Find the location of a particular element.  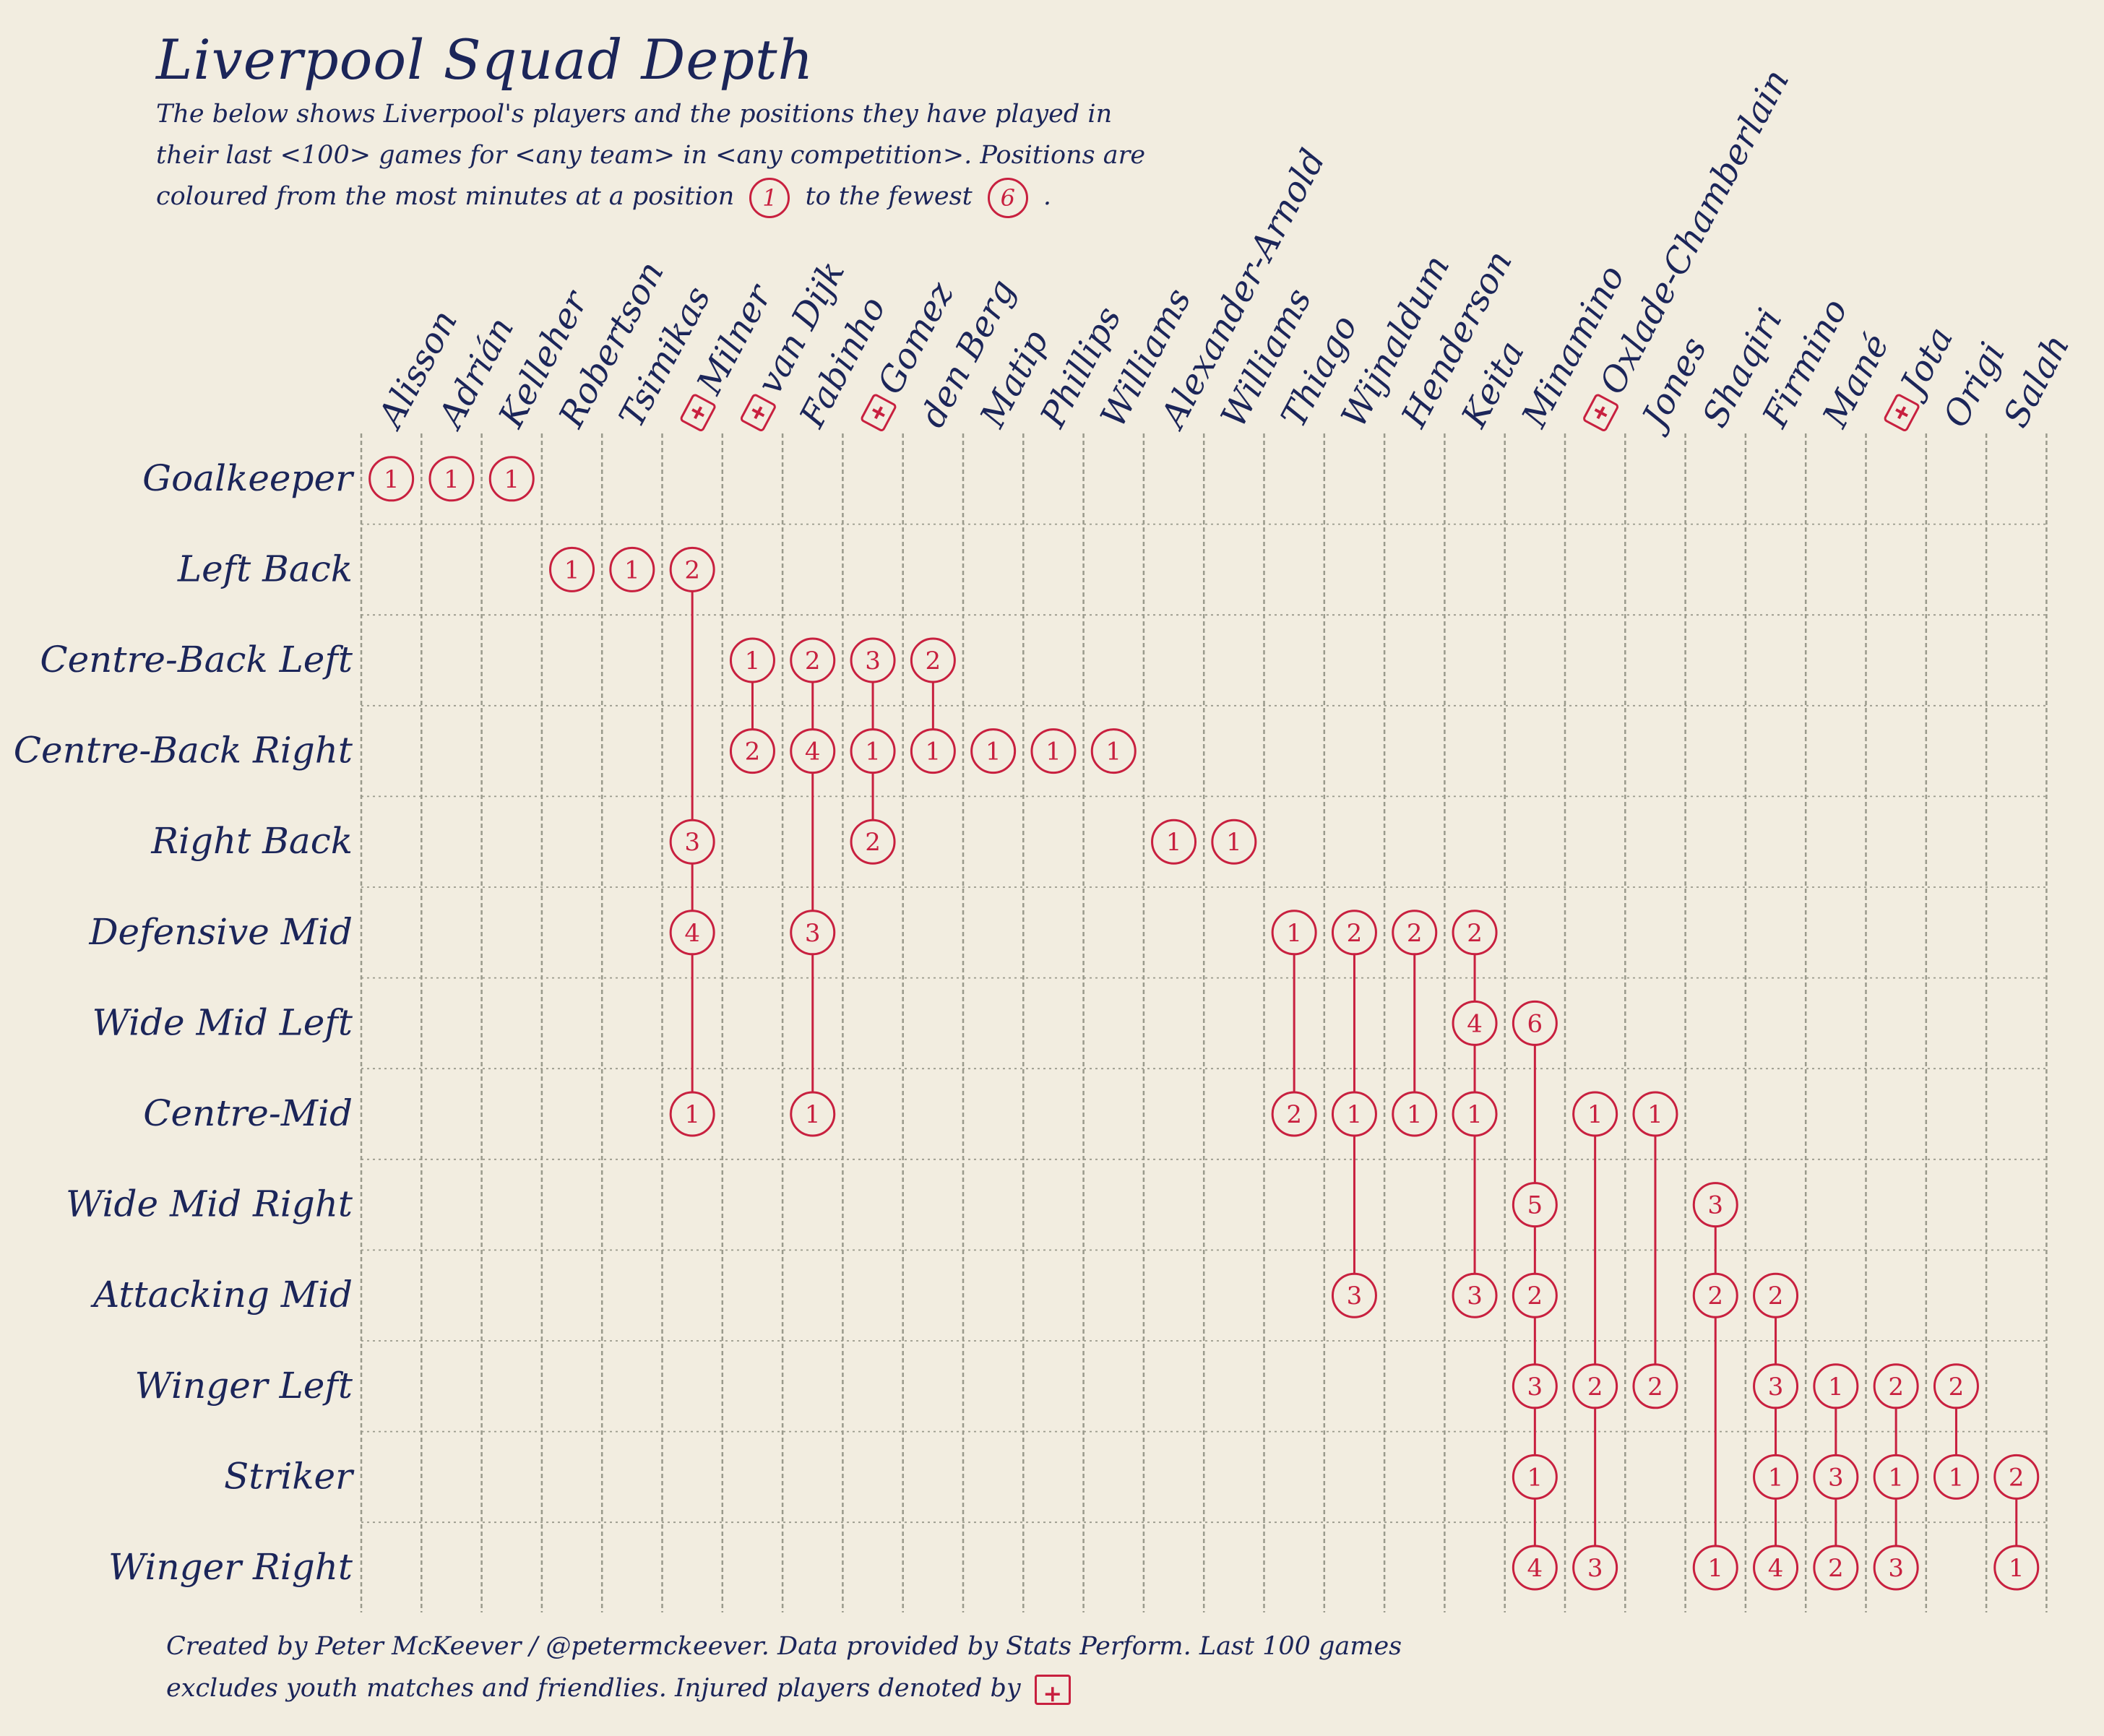

position-marker-rank: 4 is located at coordinates (1776, 1568).